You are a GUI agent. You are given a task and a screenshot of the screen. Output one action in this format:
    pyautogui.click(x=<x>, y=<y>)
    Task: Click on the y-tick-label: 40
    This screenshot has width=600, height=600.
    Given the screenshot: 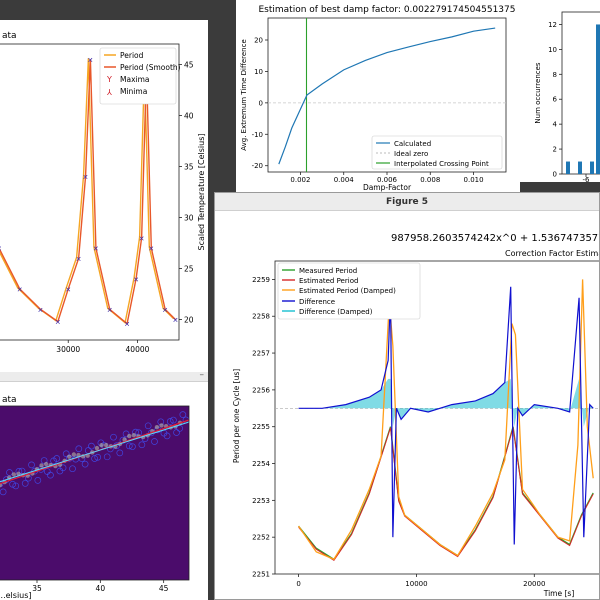 What is the action you would take?
    pyautogui.click(x=189, y=115)
    